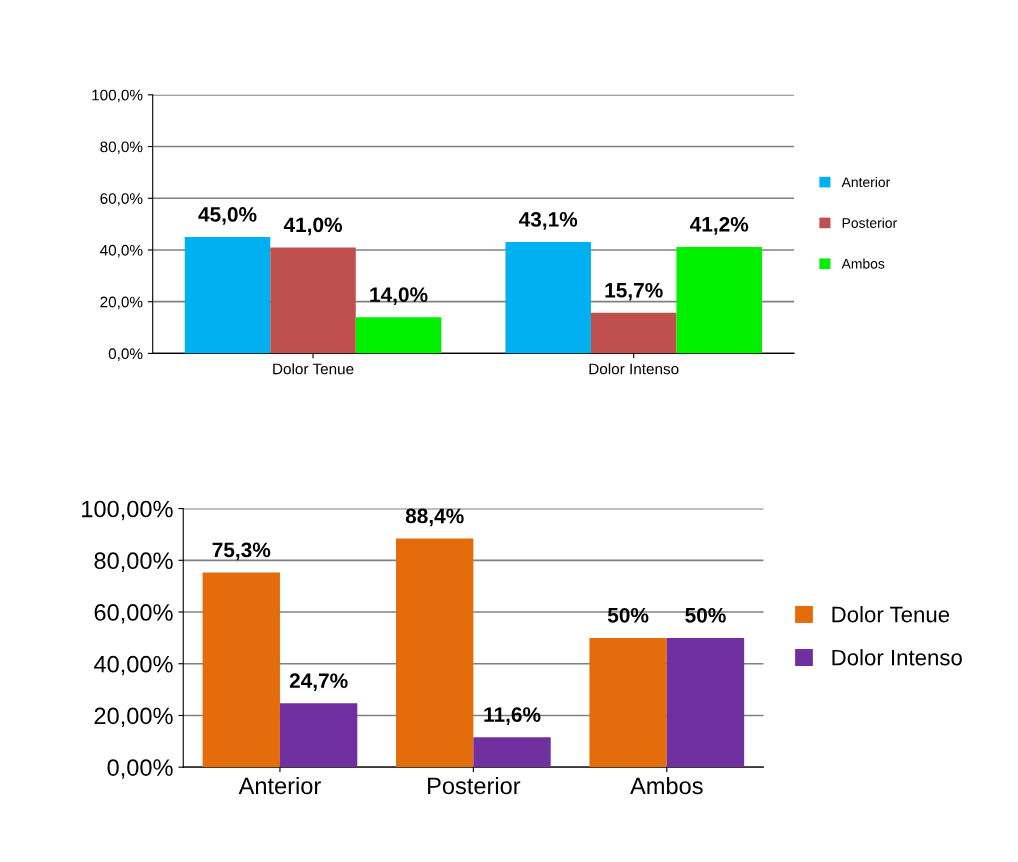 This screenshot has height=862, width=1018. Describe the element at coordinates (719, 225) in the screenshot. I see `data-label: 41,2%` at that location.